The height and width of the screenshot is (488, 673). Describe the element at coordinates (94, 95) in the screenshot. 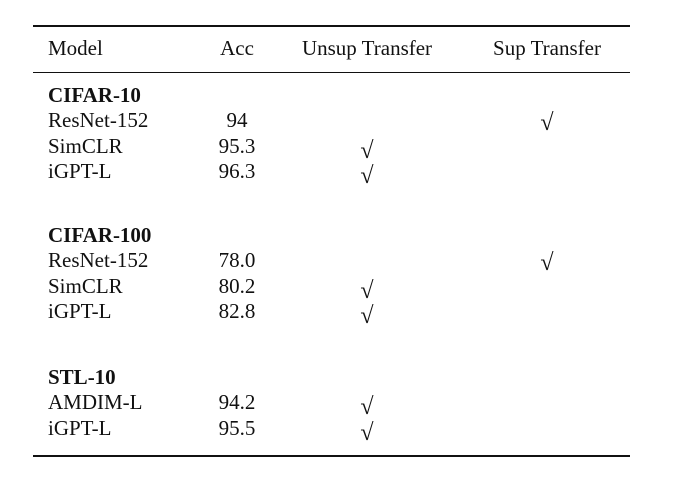

I see `group-heading: CIFAR-10` at that location.